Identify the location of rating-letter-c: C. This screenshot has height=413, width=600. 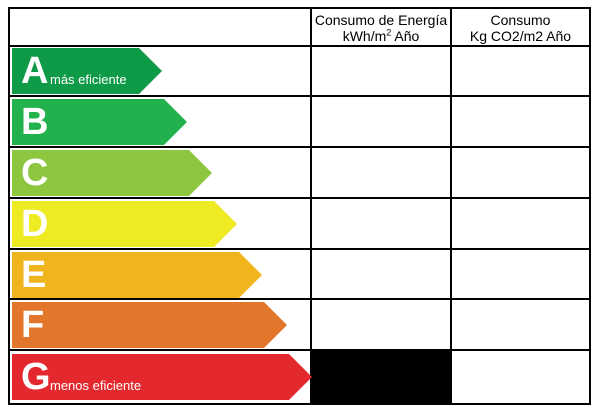
(35, 173).